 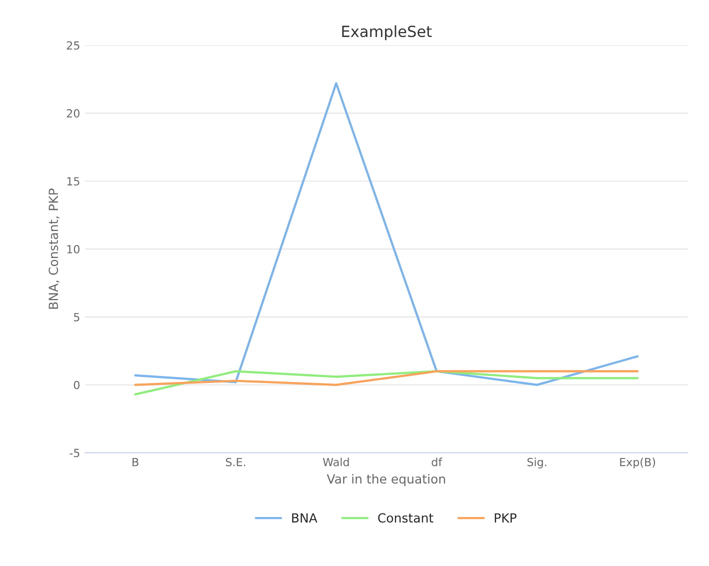 What do you see at coordinates (73, 113) in the screenshot?
I see `y-tick-label: 20` at bounding box center [73, 113].